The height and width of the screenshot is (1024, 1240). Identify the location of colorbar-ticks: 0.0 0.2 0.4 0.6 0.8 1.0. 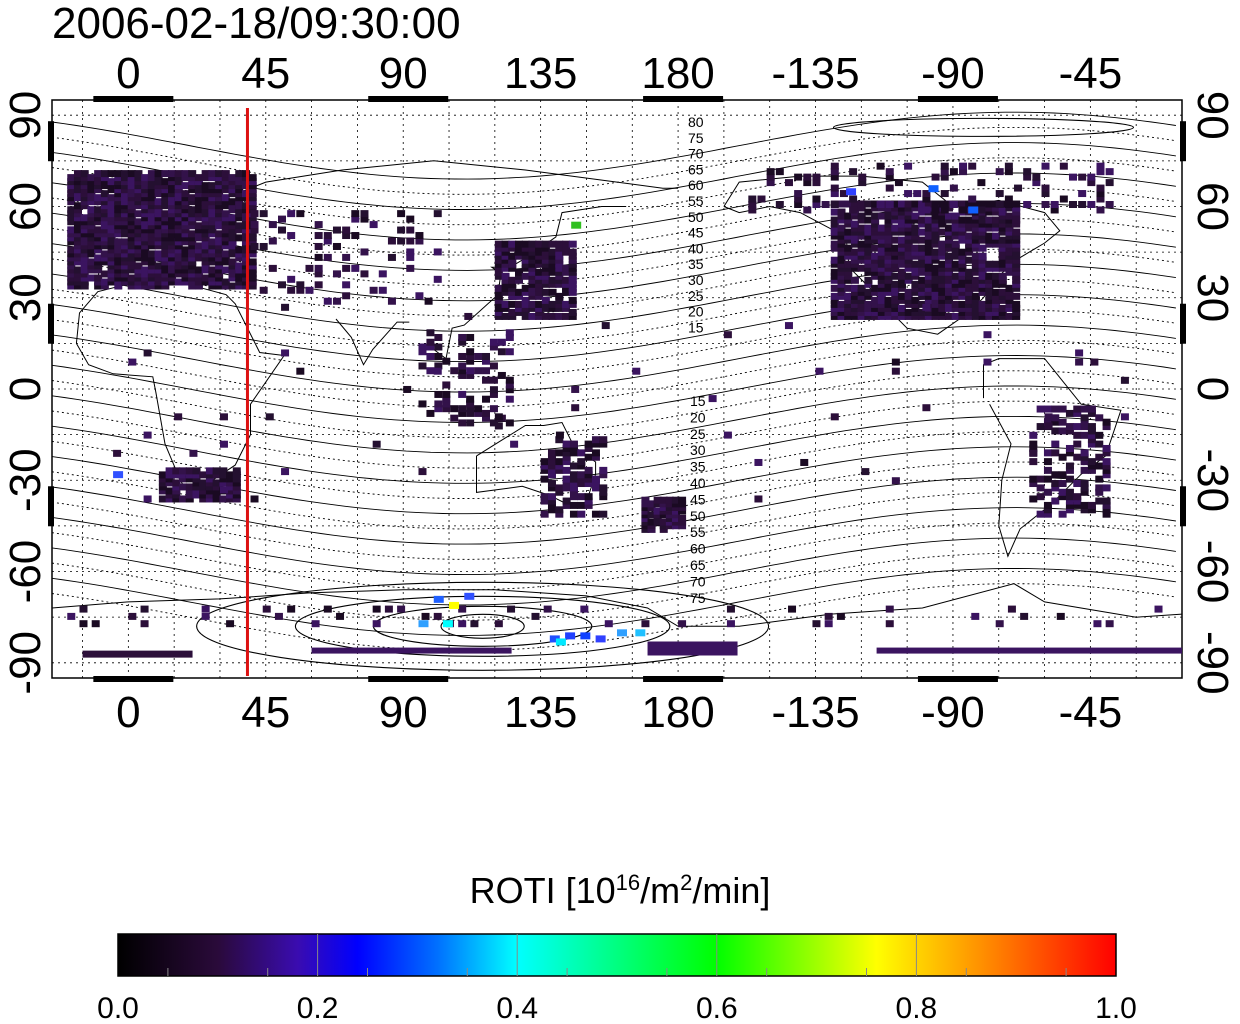
(617, 979).